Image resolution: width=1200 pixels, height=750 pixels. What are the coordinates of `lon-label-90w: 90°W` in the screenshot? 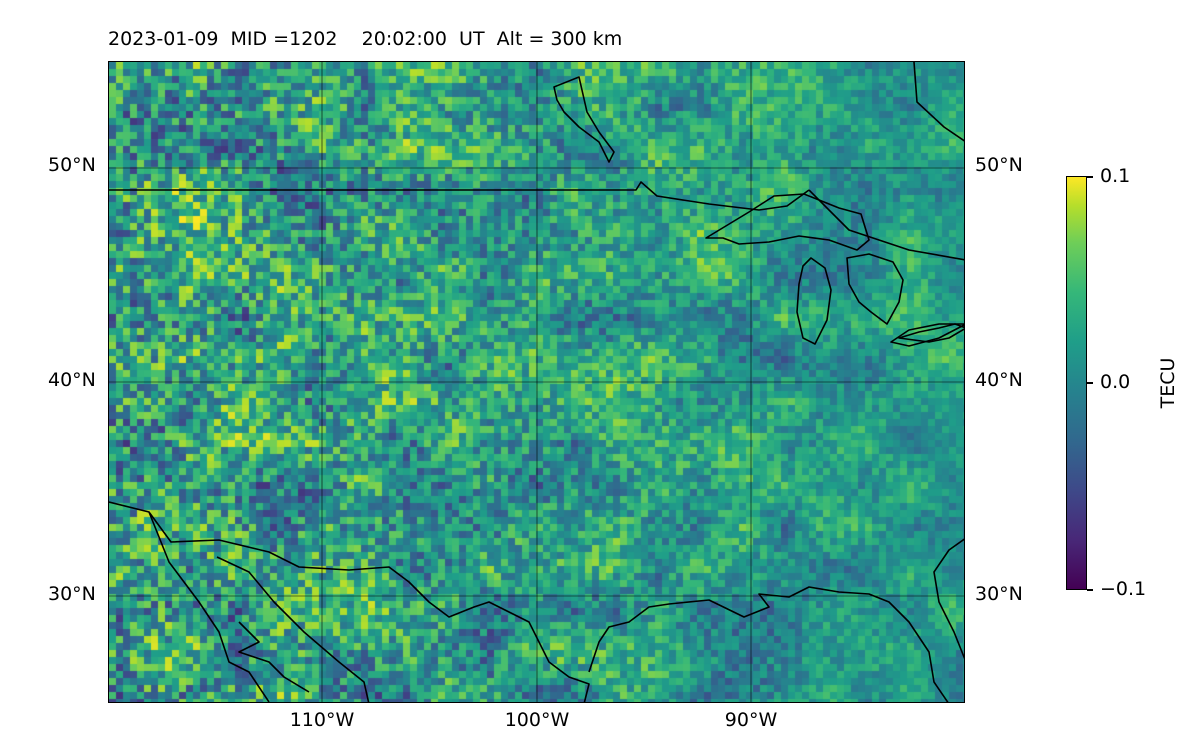 It's located at (751, 720).